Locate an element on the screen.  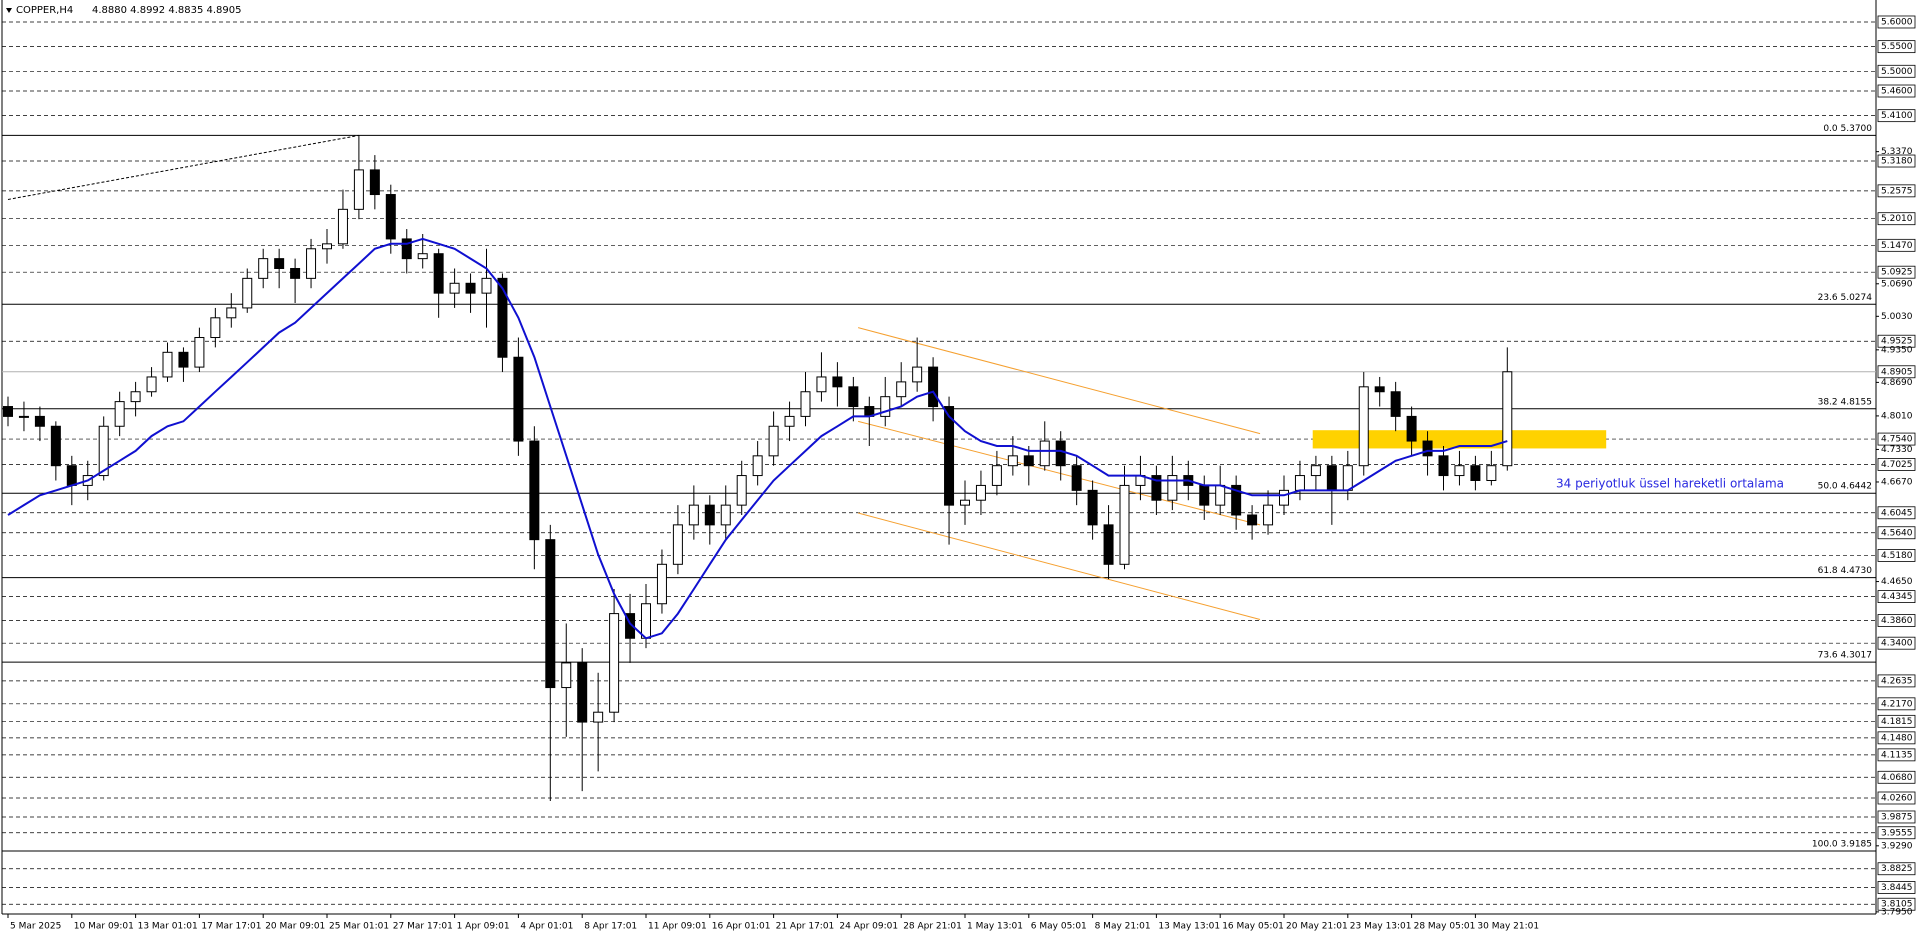
level-label: 5.5000 is located at coordinates (1897, 72).